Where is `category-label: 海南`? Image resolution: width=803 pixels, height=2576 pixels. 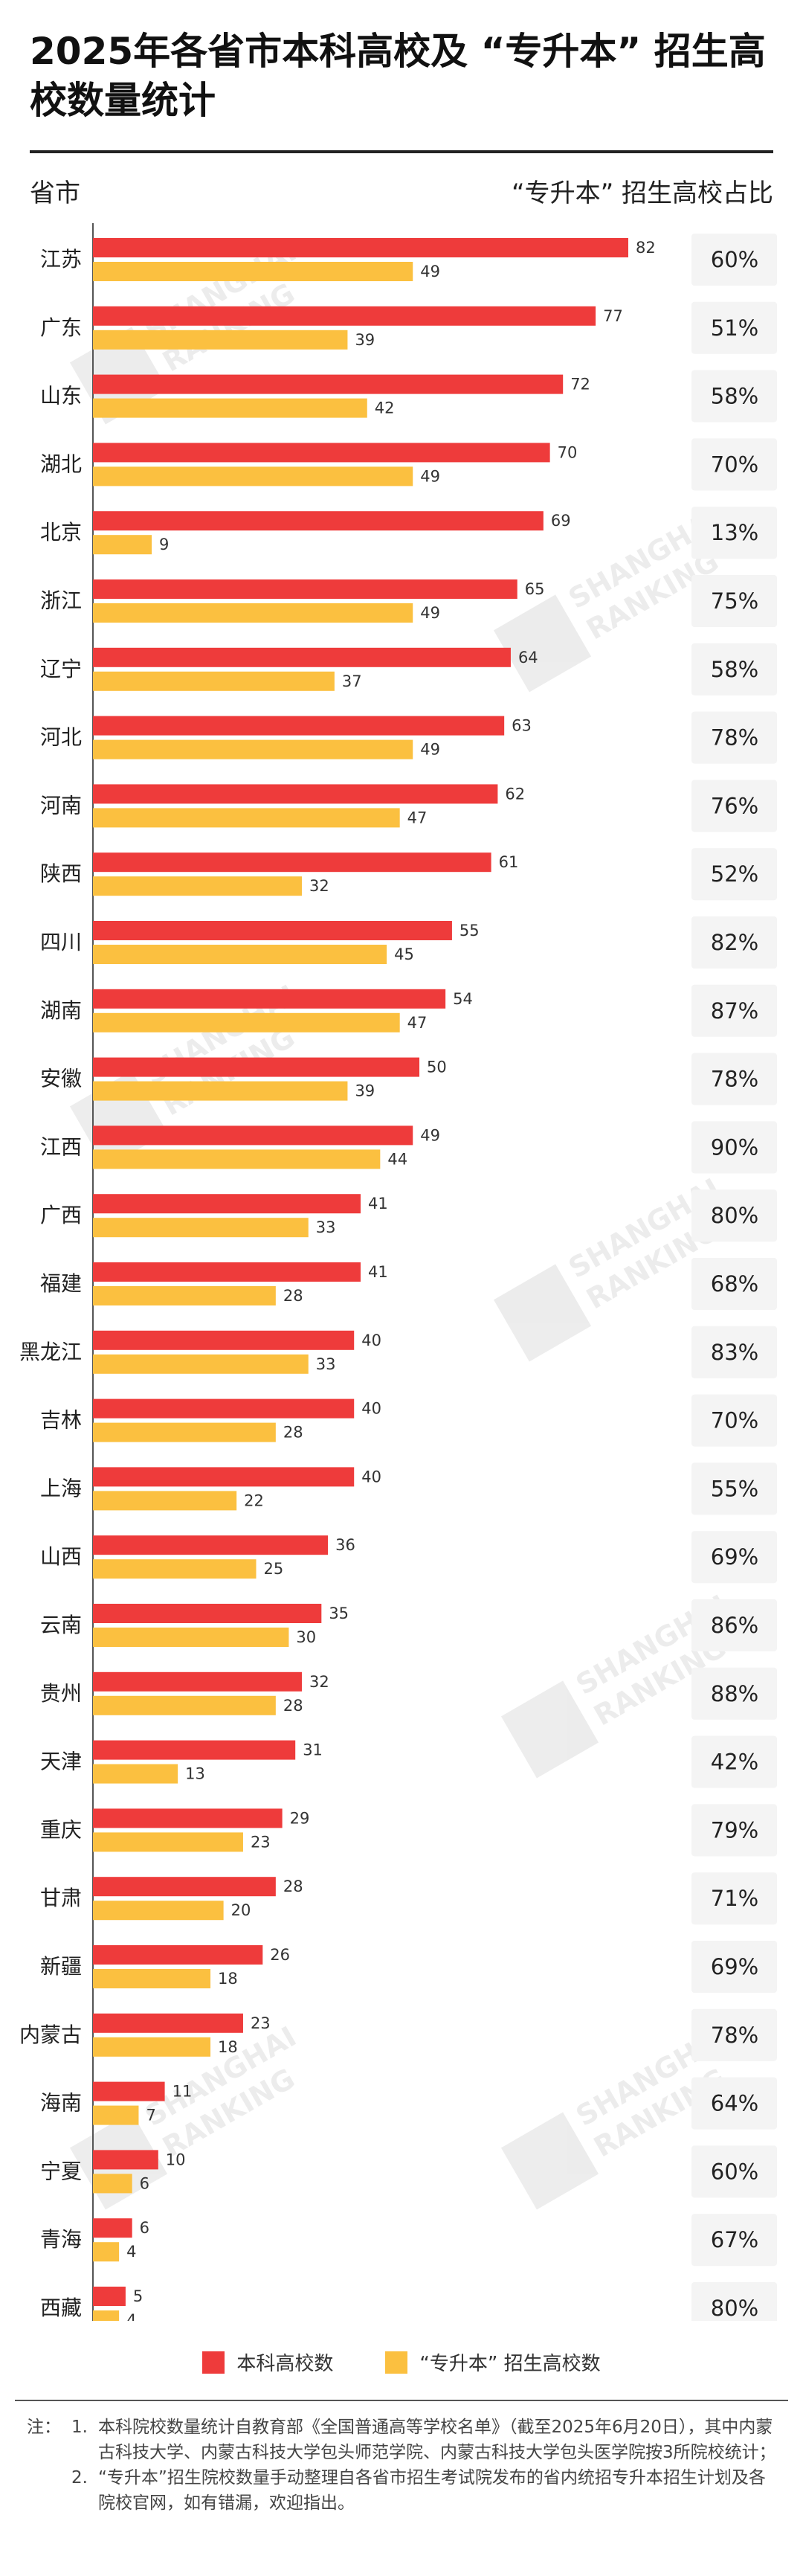 category-label: 海南 is located at coordinates (61, 2103).